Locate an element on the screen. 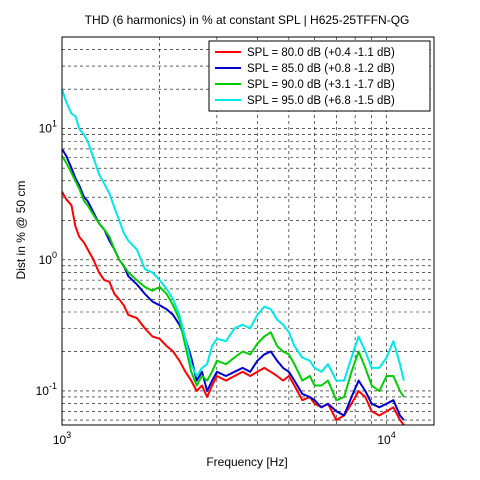  x-tick-label: 10⁴ is located at coordinates (386, 438).